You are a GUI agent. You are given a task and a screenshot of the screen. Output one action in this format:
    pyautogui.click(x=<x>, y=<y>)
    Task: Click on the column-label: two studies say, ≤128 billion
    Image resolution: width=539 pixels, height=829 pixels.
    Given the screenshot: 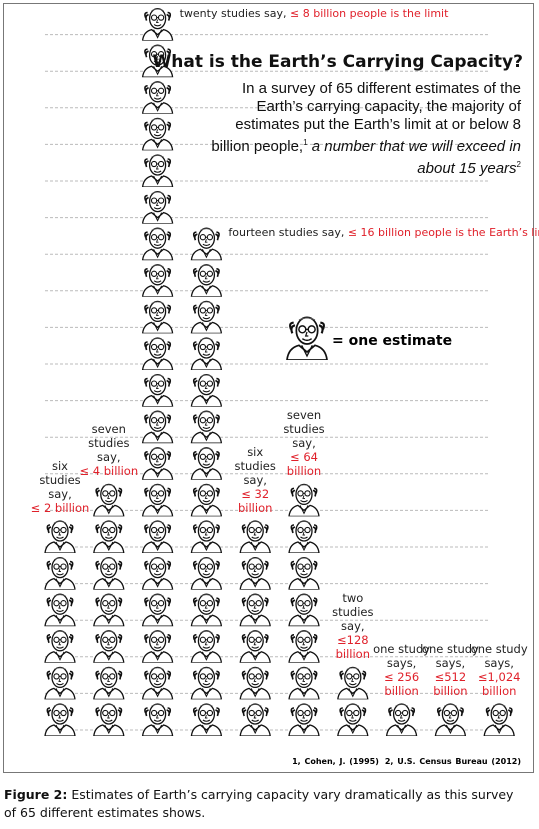 What is the action you would take?
    pyautogui.click(x=353, y=626)
    